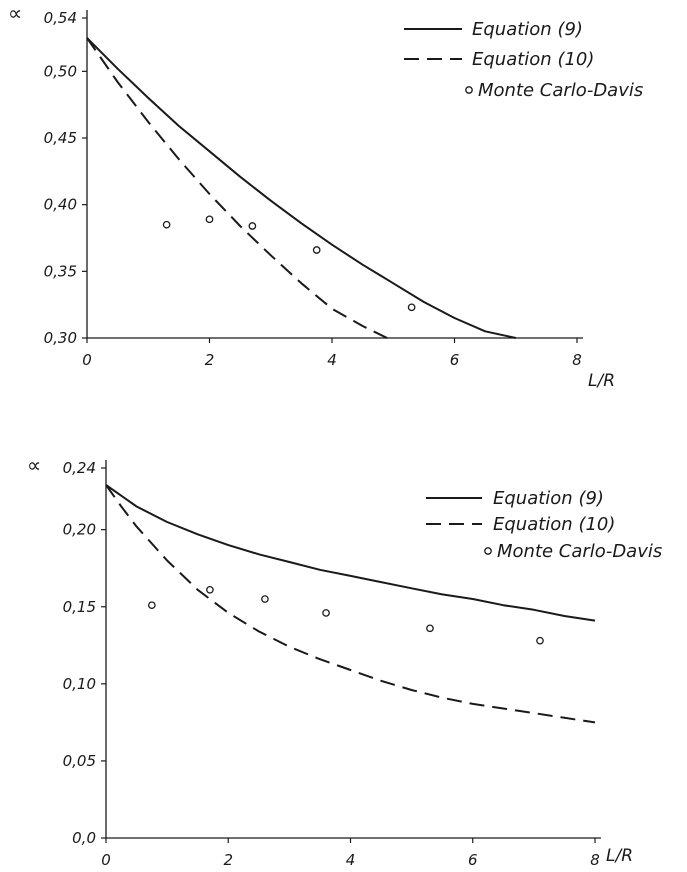 The image size is (687, 872). Describe the element at coordinates (79, 468) in the screenshot. I see `y-tick-label: 0,24` at that location.